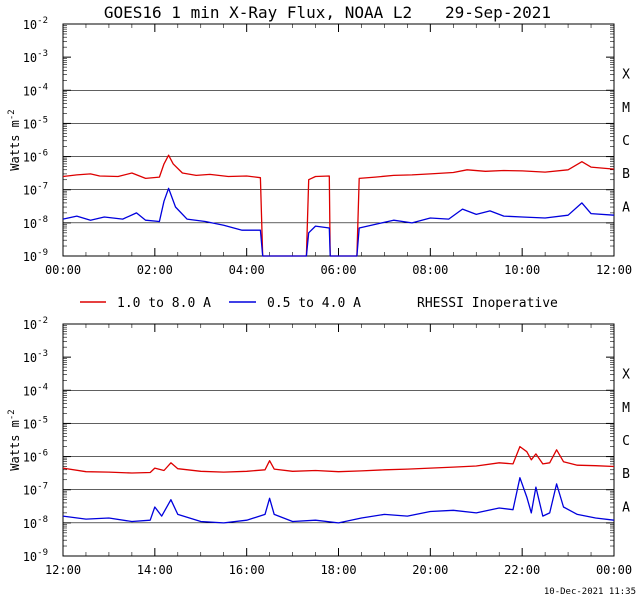 The height and width of the screenshot is (600, 640). What do you see at coordinates (164, 303) in the screenshot?
I see `legend-long-label: 1.0 to 8.0 A` at bounding box center [164, 303].